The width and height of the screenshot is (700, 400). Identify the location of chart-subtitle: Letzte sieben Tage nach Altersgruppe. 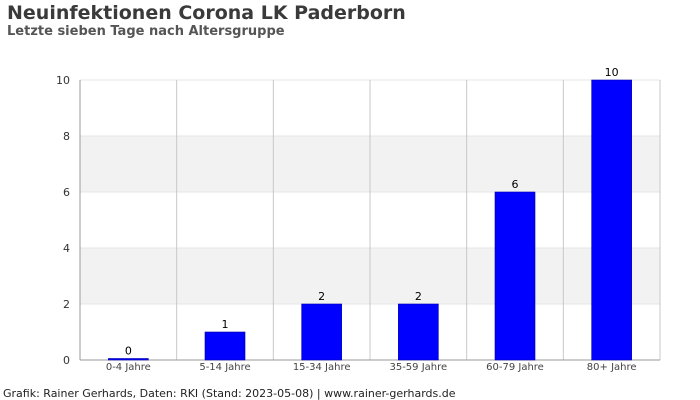
(146, 31).